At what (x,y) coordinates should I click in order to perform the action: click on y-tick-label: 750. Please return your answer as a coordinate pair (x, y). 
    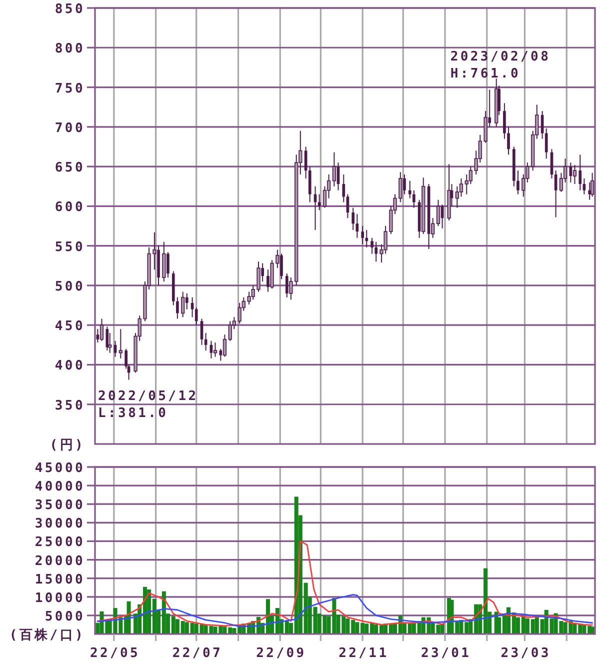
    Looking at the image, I should click on (69, 88).